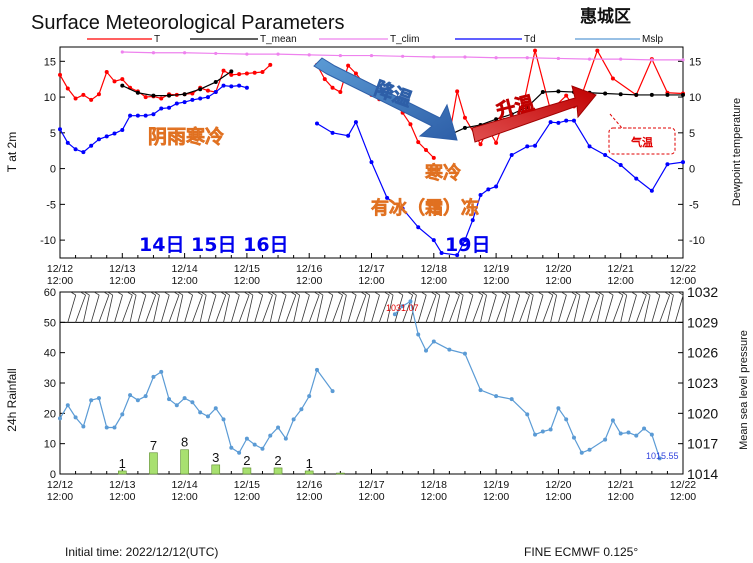 Image resolution: width=753 pixels, height=563 pixels. Describe the element at coordinates (534, 114) in the screenshot. I see `warming-arrow` at that location.